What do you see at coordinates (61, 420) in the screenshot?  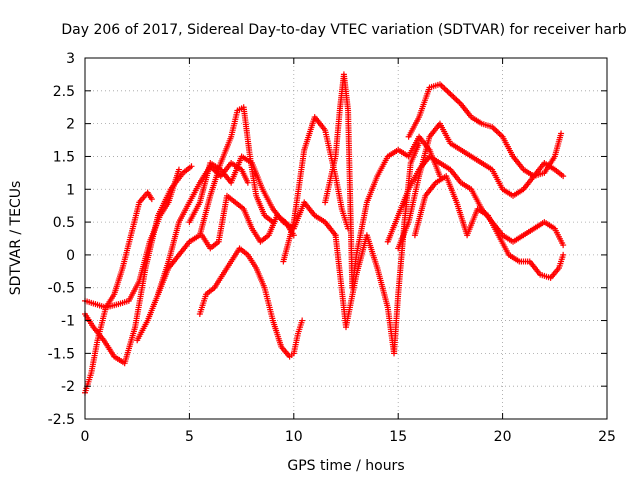 I see `y-tick-label: -2.5` at bounding box center [61, 420].